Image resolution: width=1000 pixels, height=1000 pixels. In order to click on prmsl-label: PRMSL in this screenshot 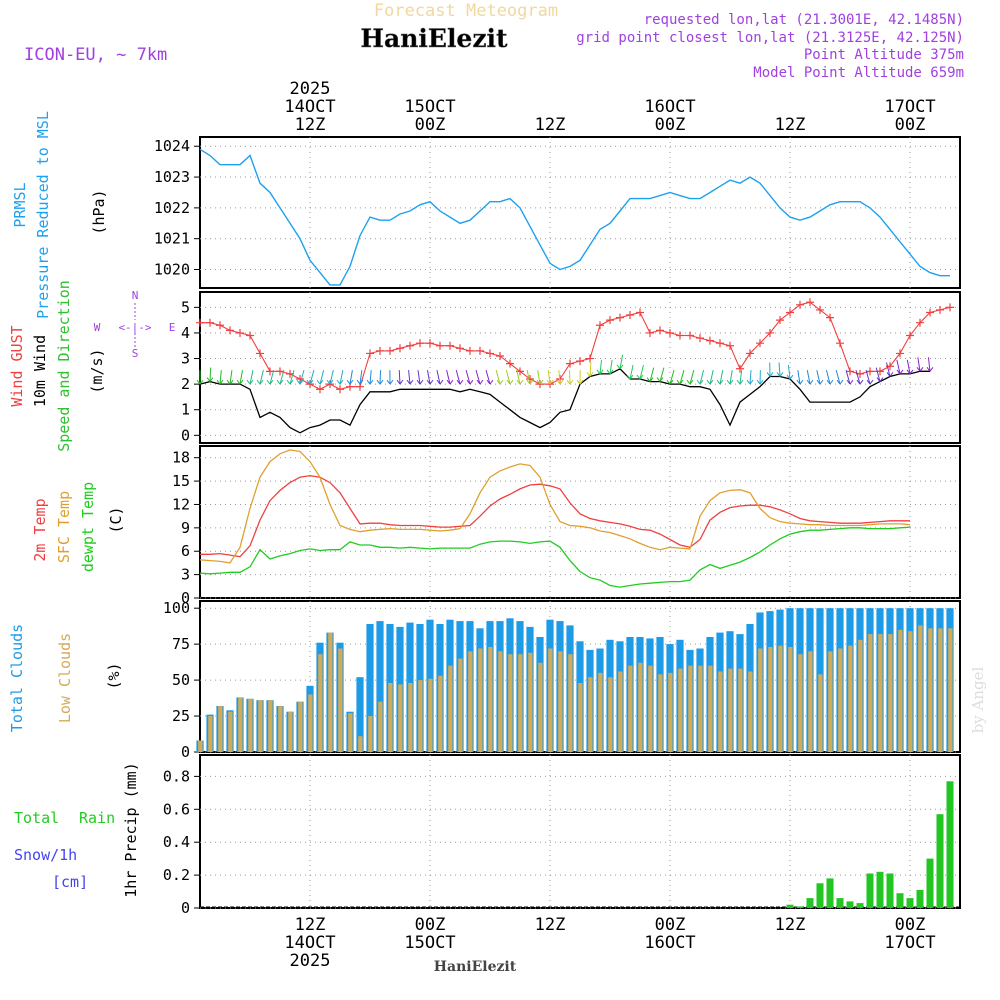, I will do `click(20, 204)`.